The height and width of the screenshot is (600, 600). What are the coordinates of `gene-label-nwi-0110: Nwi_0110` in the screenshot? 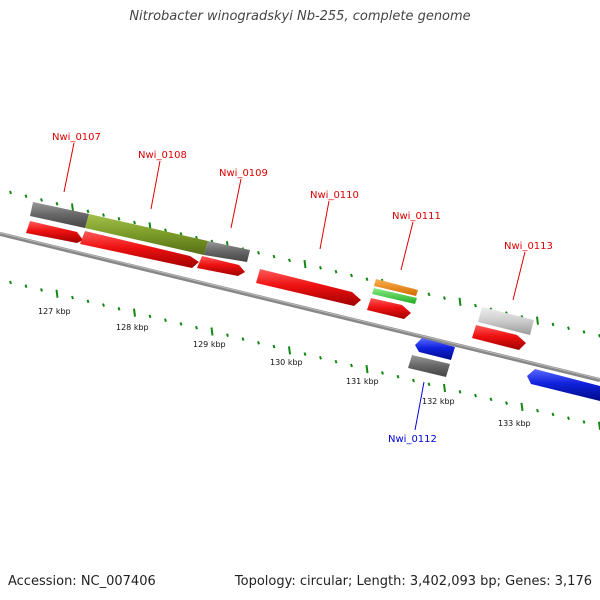 It's located at (334, 195).